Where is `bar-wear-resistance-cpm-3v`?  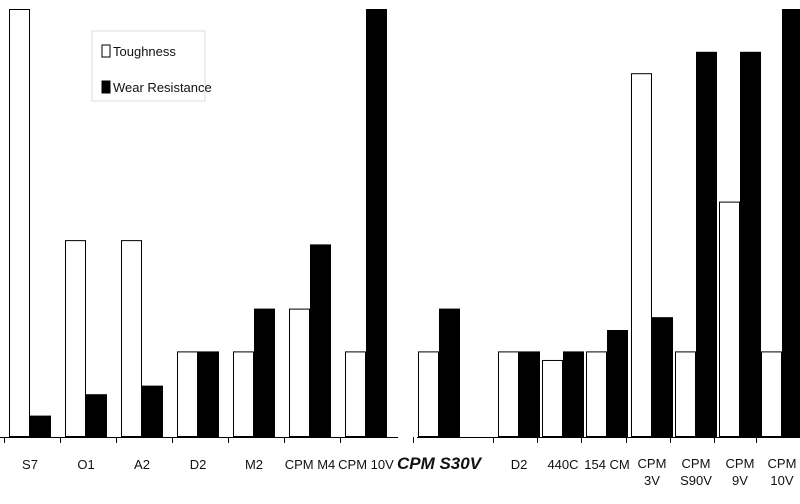
bar-wear-resistance-cpm-3v is located at coordinates (662, 377).